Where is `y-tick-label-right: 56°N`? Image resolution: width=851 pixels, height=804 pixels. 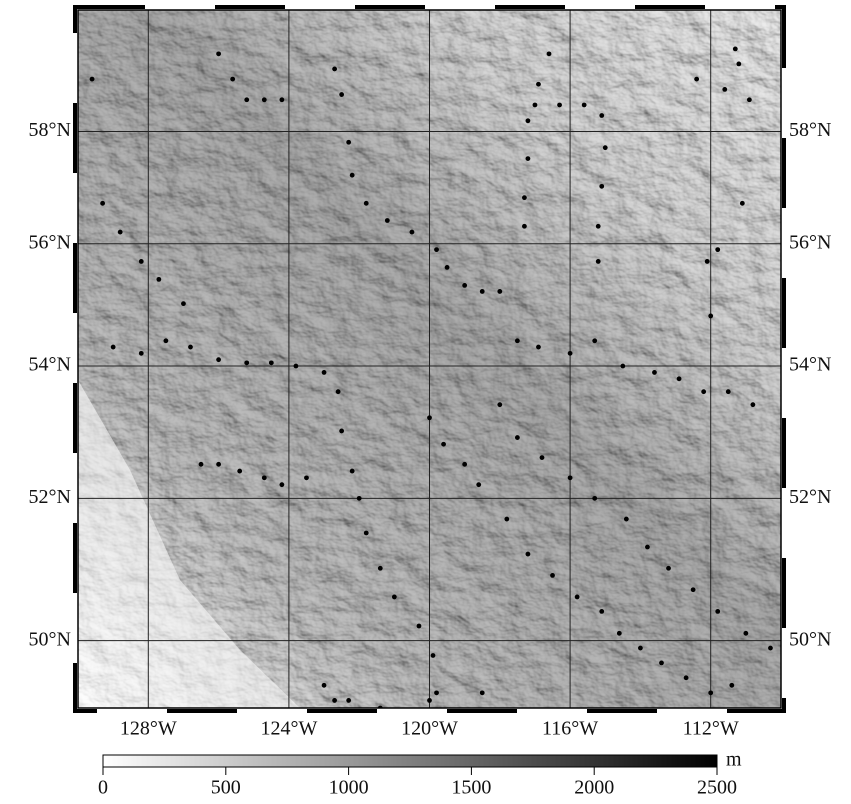 y-tick-label-right: 56°N is located at coordinates (810, 242).